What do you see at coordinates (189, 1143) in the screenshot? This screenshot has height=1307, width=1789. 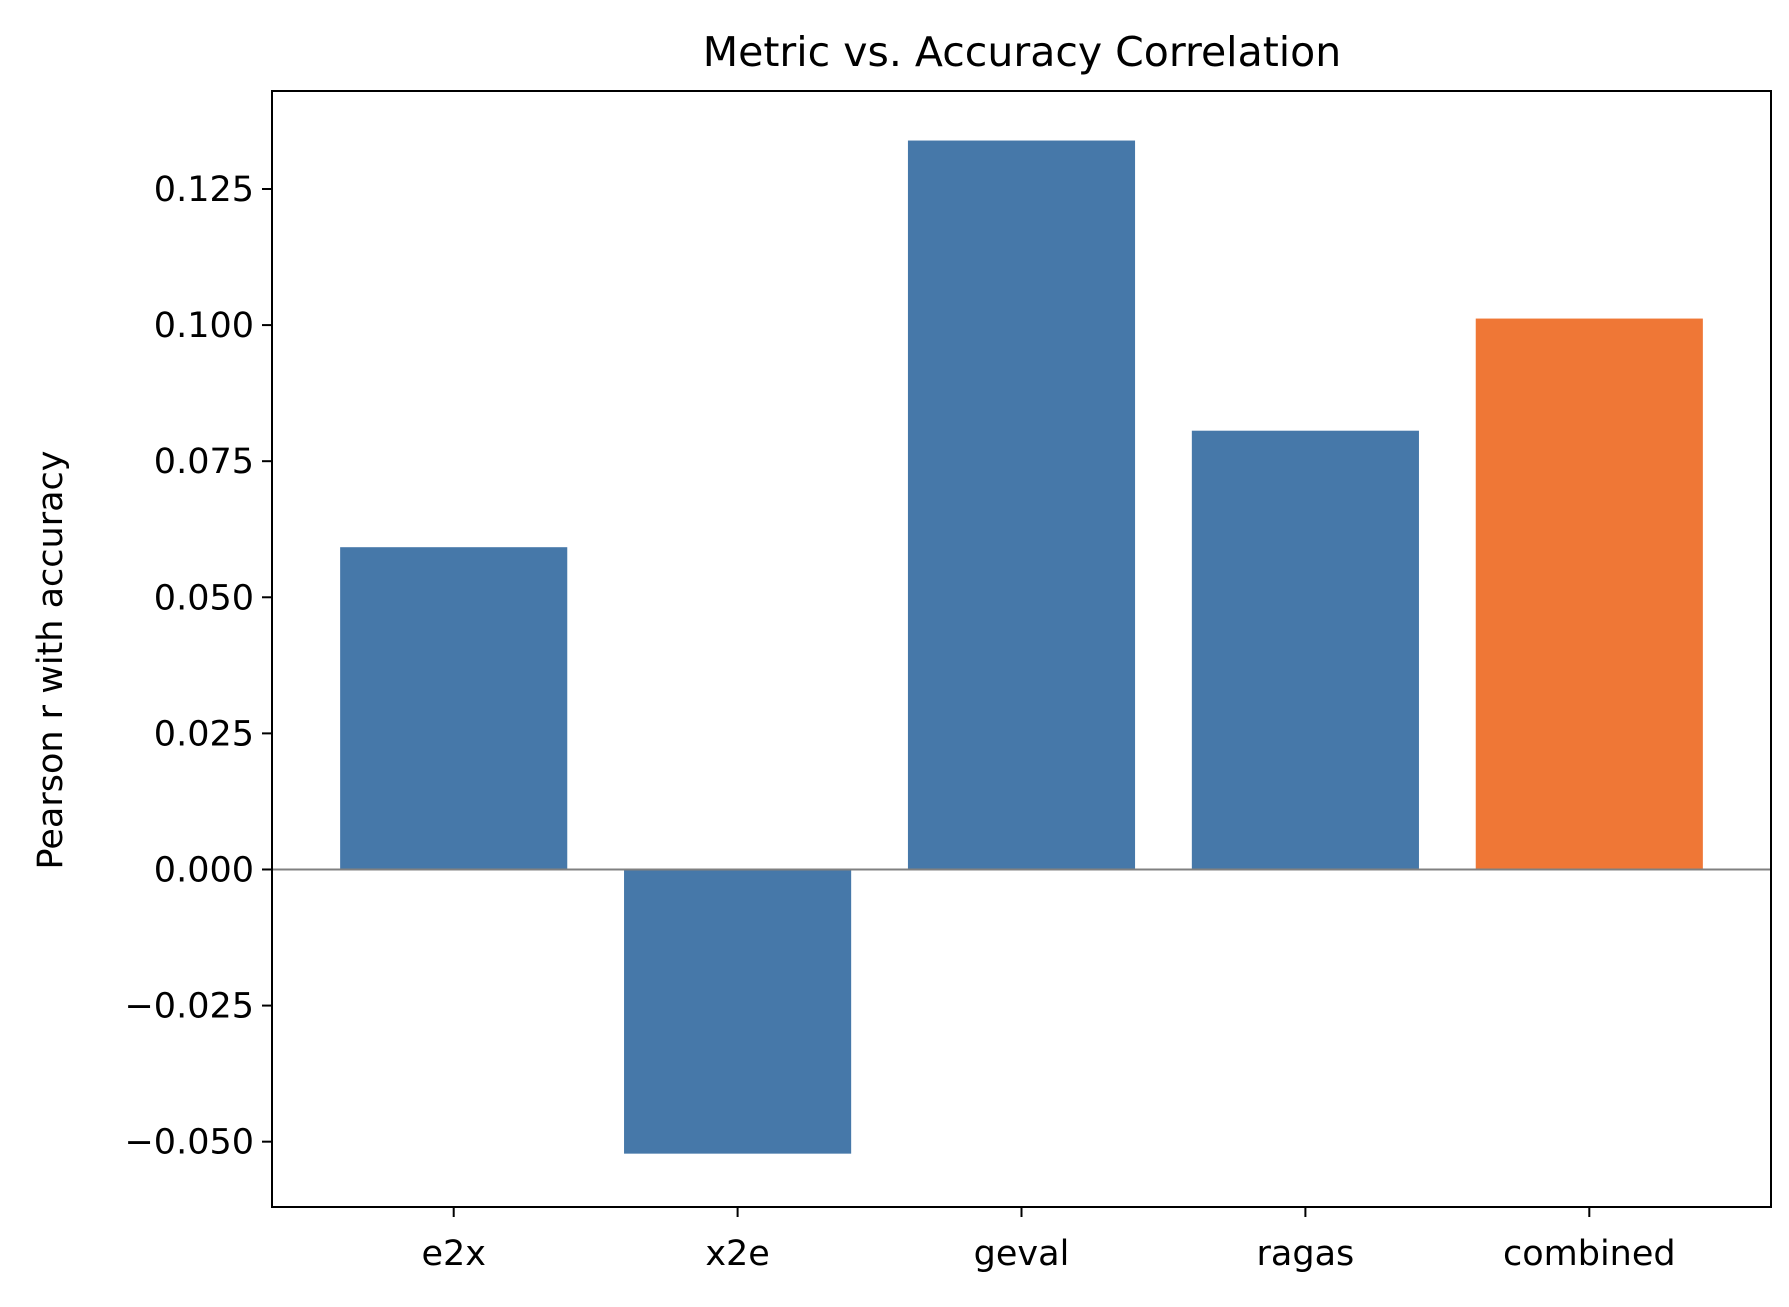 I see `y-tick-label: −0.050` at bounding box center [189, 1143].